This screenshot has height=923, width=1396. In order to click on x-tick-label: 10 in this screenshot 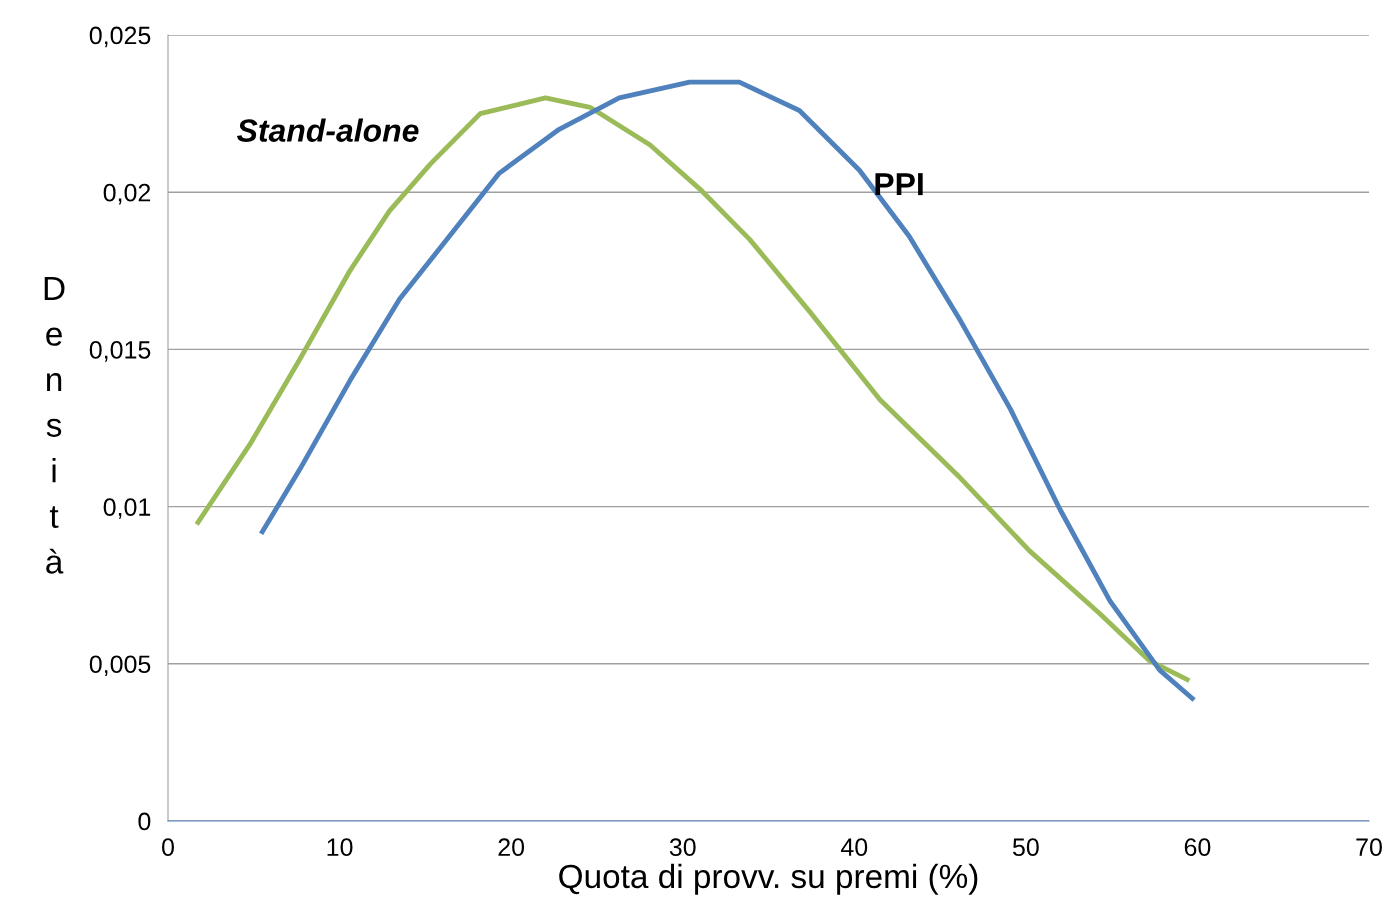, I will do `click(340, 847)`.